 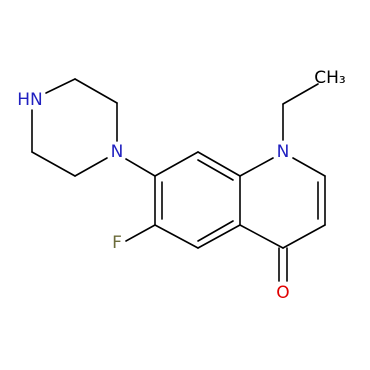 I want to click on atom-label: O, so click(x=282, y=293).